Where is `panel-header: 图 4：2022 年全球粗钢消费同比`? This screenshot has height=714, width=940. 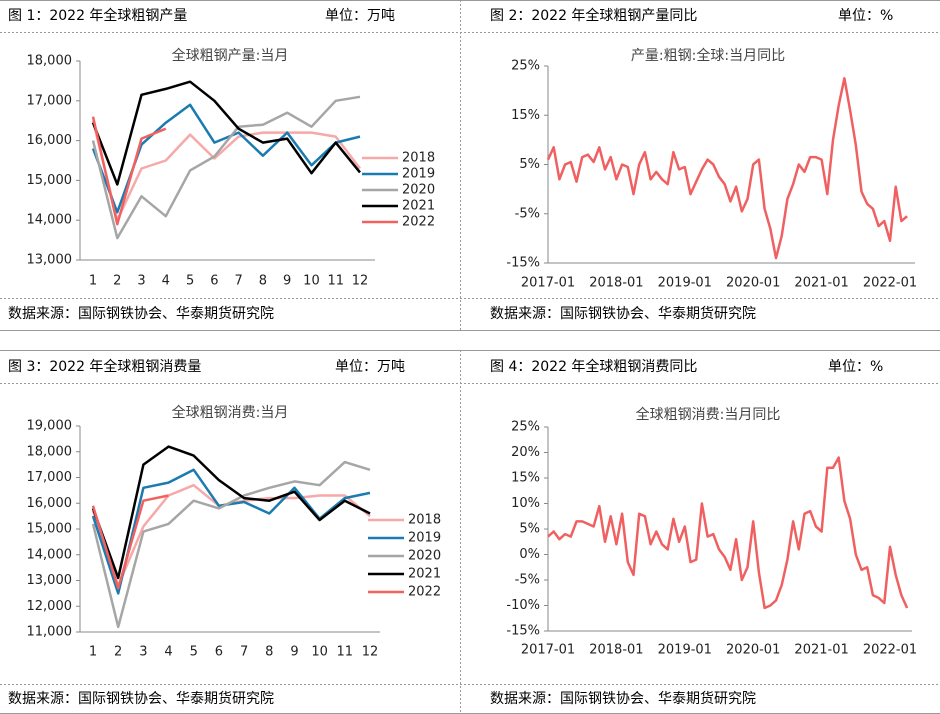 panel-header: 图 4：2022 年全球粗钢消费同比 is located at coordinates (593, 366).